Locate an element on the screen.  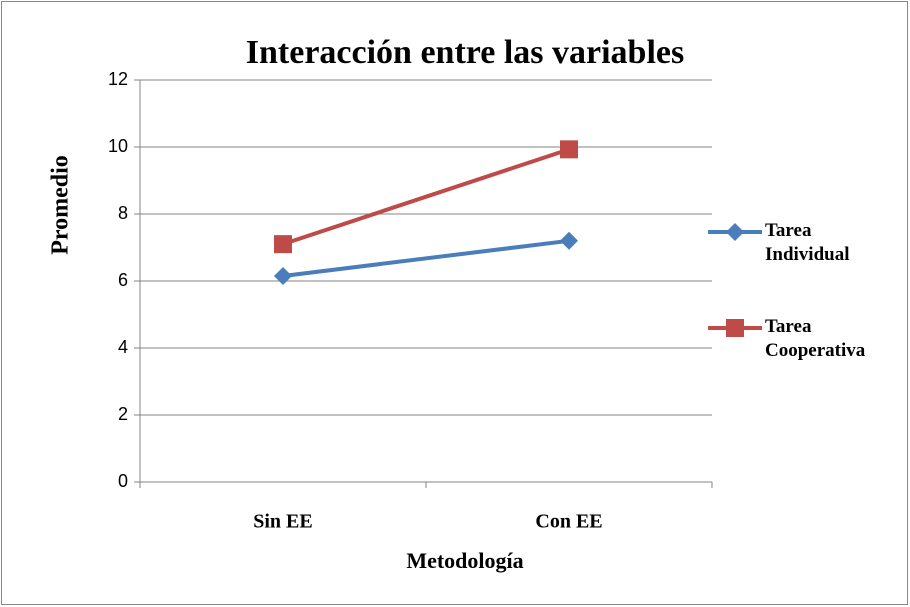
y-tick-label: 0 is located at coordinates (123, 481).